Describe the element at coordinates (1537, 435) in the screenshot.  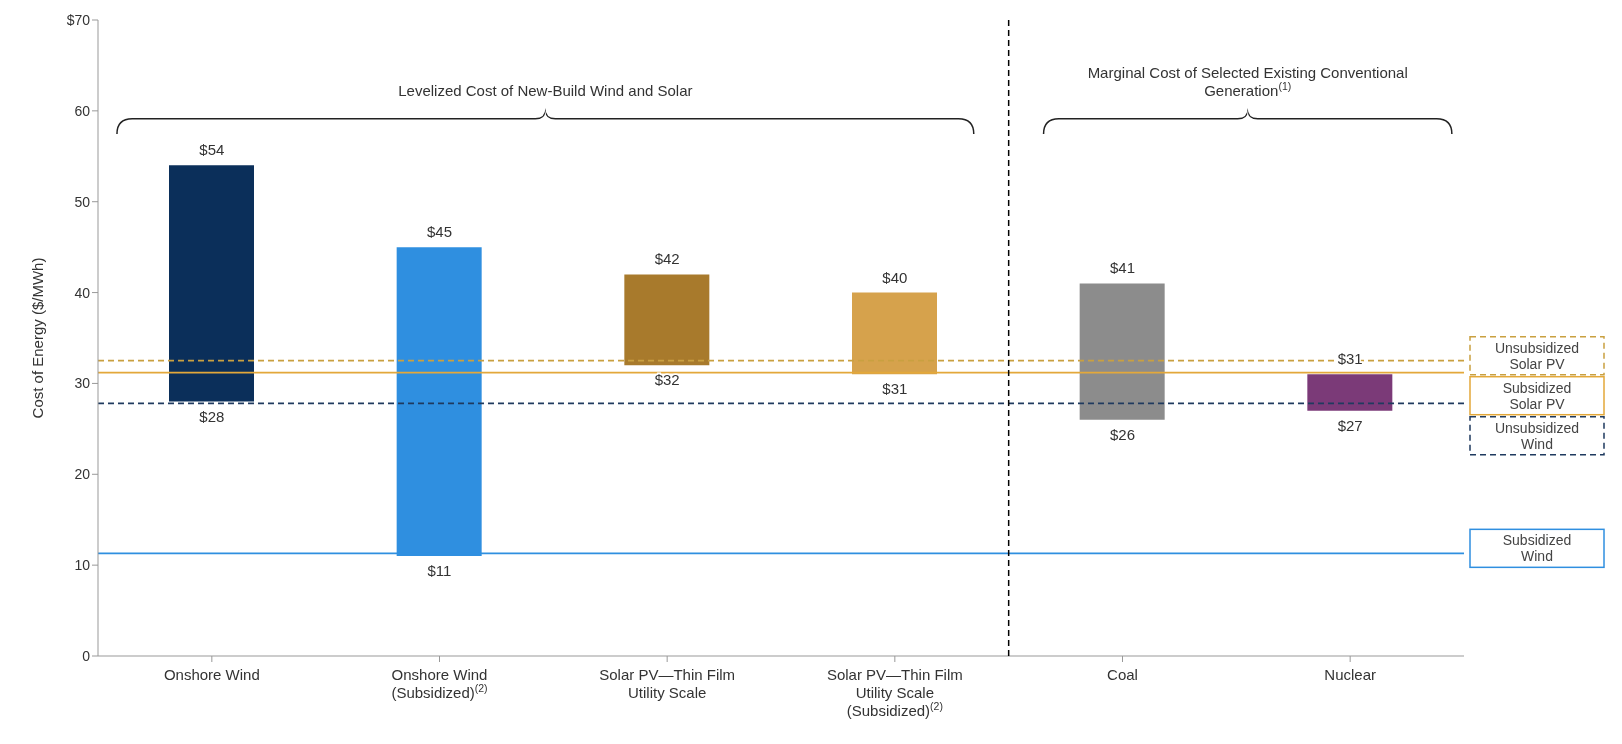
I see `ref-line-label: Unsubsidized Wind` at that location.